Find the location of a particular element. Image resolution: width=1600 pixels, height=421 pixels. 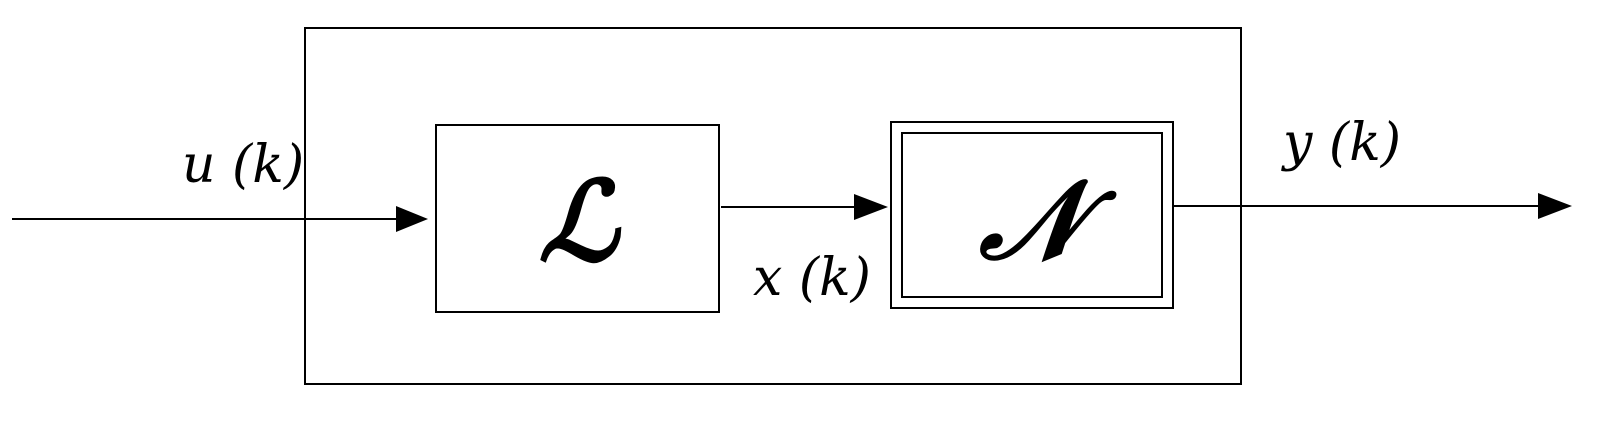

nonlinear-block-outer-border is located at coordinates (1032, 215).